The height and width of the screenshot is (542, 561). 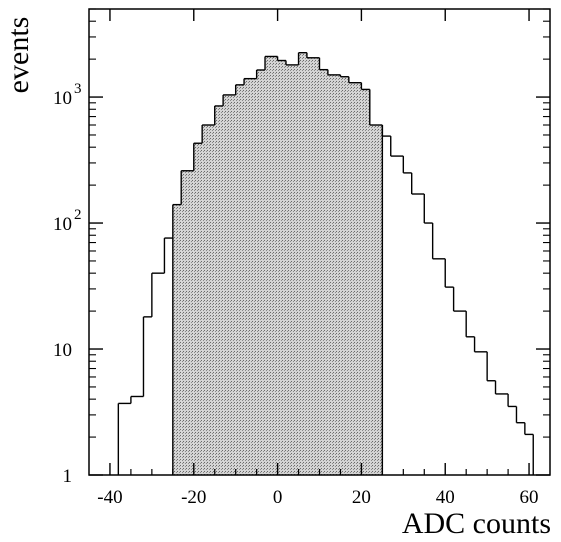 I want to click on x-axis-title: ADC counts, so click(x=476, y=523).